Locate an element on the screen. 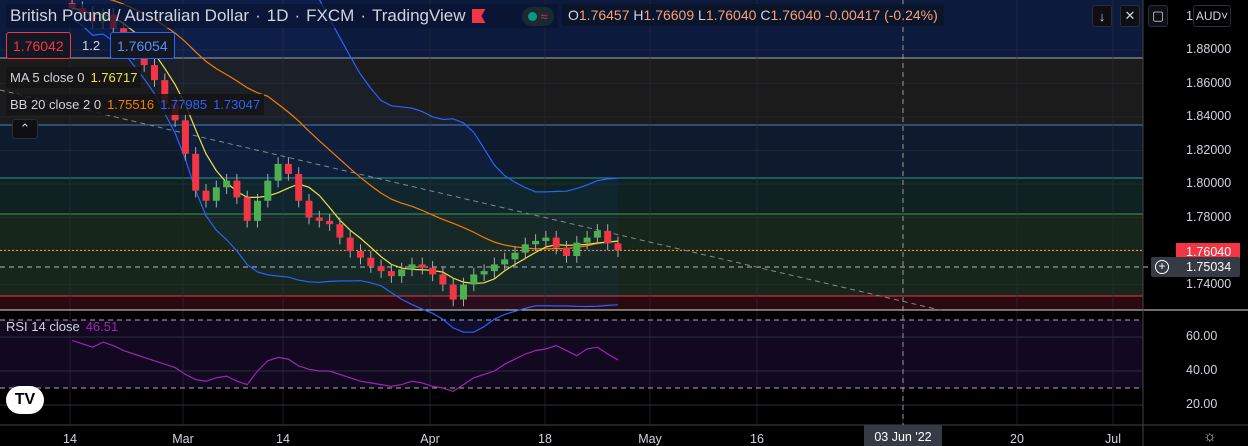 This screenshot has width=1248, height=446. buy-button: 1.76054 is located at coordinates (142, 45).